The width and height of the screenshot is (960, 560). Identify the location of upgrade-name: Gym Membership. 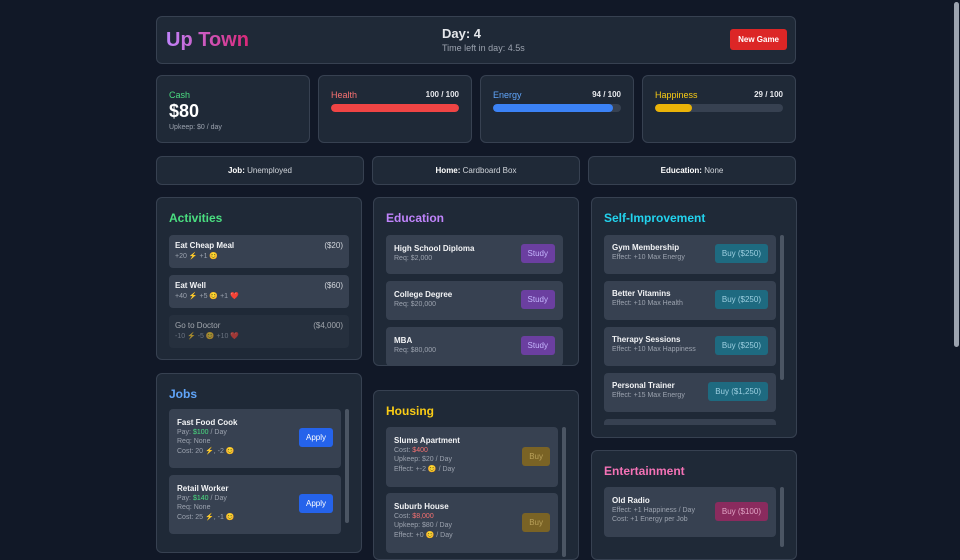
(646, 247).